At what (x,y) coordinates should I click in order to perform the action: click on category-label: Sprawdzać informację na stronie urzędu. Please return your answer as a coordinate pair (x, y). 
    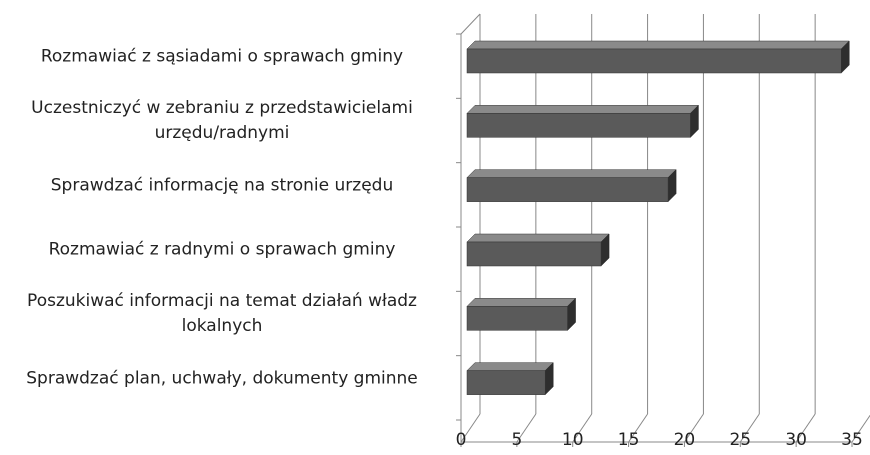
    Looking at the image, I should click on (222, 185).